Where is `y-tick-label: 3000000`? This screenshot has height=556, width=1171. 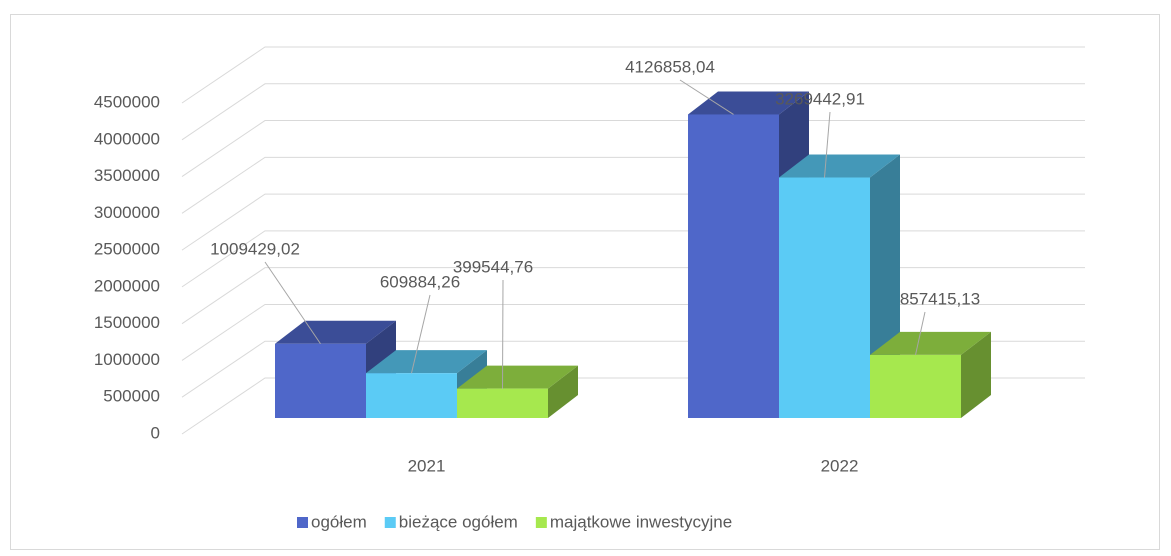 y-tick-label: 3000000 is located at coordinates (127, 212).